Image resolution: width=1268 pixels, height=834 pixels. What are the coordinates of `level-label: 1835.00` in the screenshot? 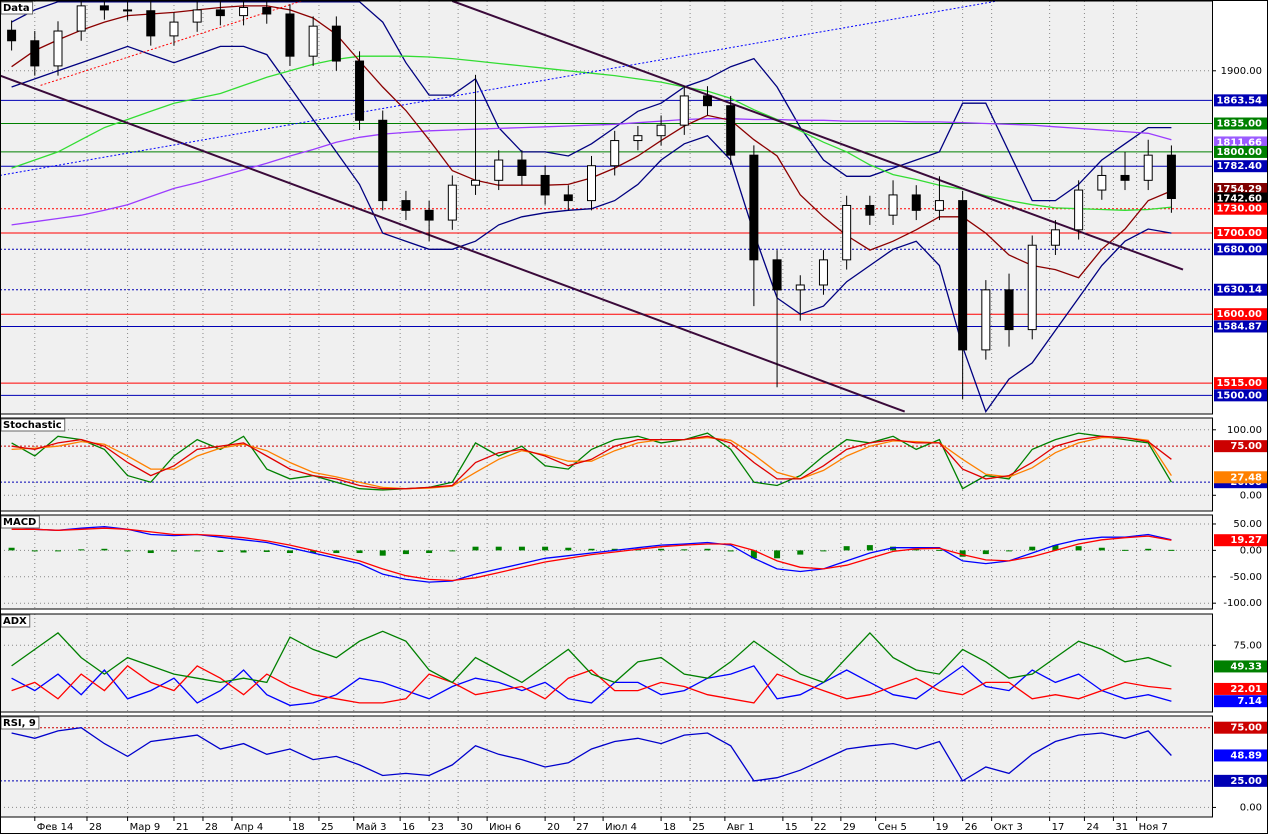 It's located at (1239, 124).